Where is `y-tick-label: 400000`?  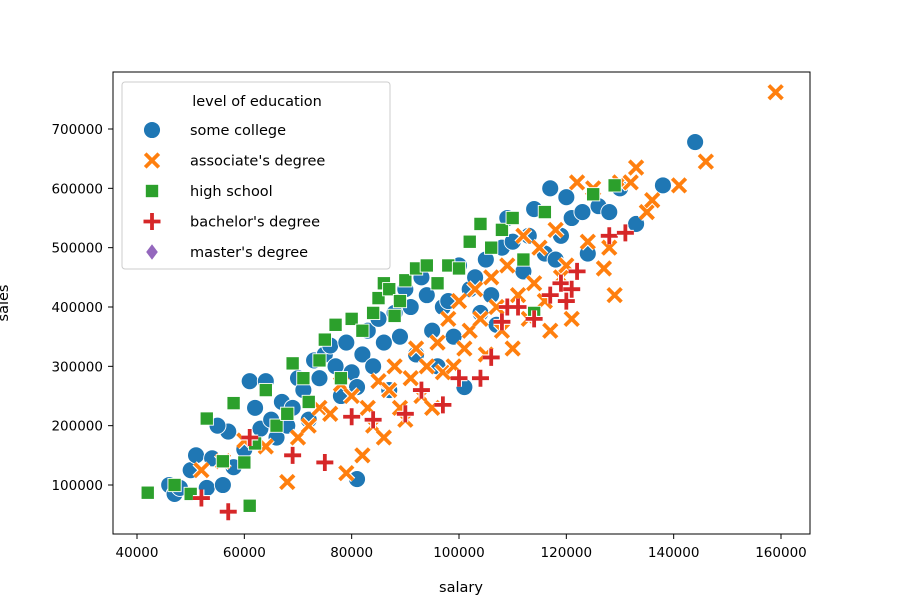 y-tick-label: 400000 is located at coordinates (77, 308).